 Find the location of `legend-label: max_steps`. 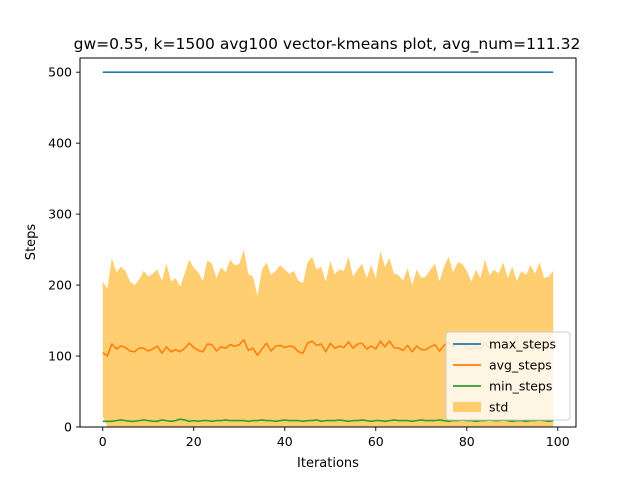

legend-label: max_steps is located at coordinates (522, 344).